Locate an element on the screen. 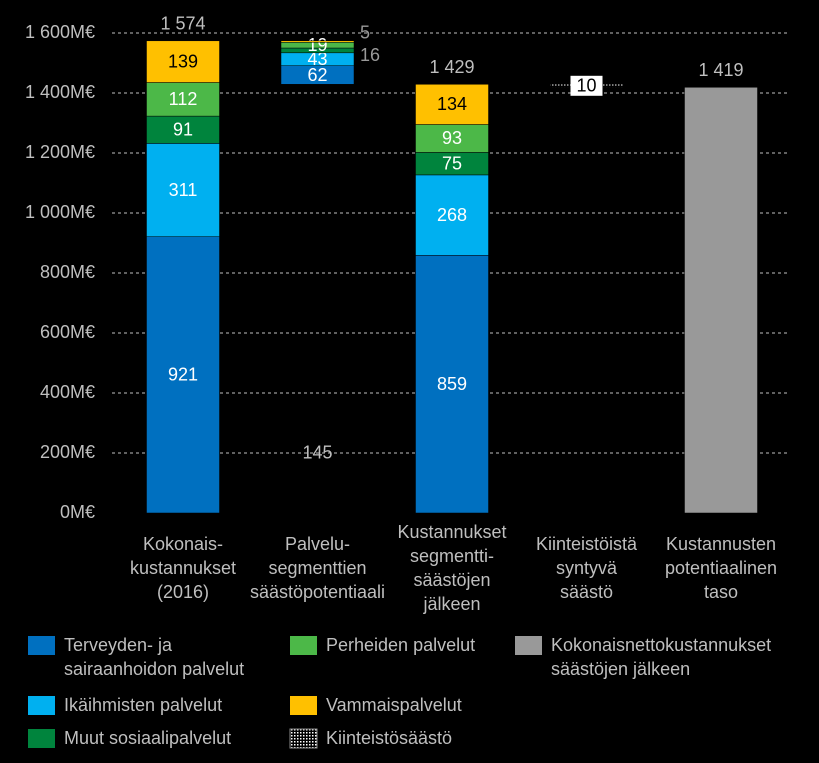 The height and width of the screenshot is (763, 819). x-tick-label: Kokonais-kustannukset (2016) is located at coordinates (183, 568).